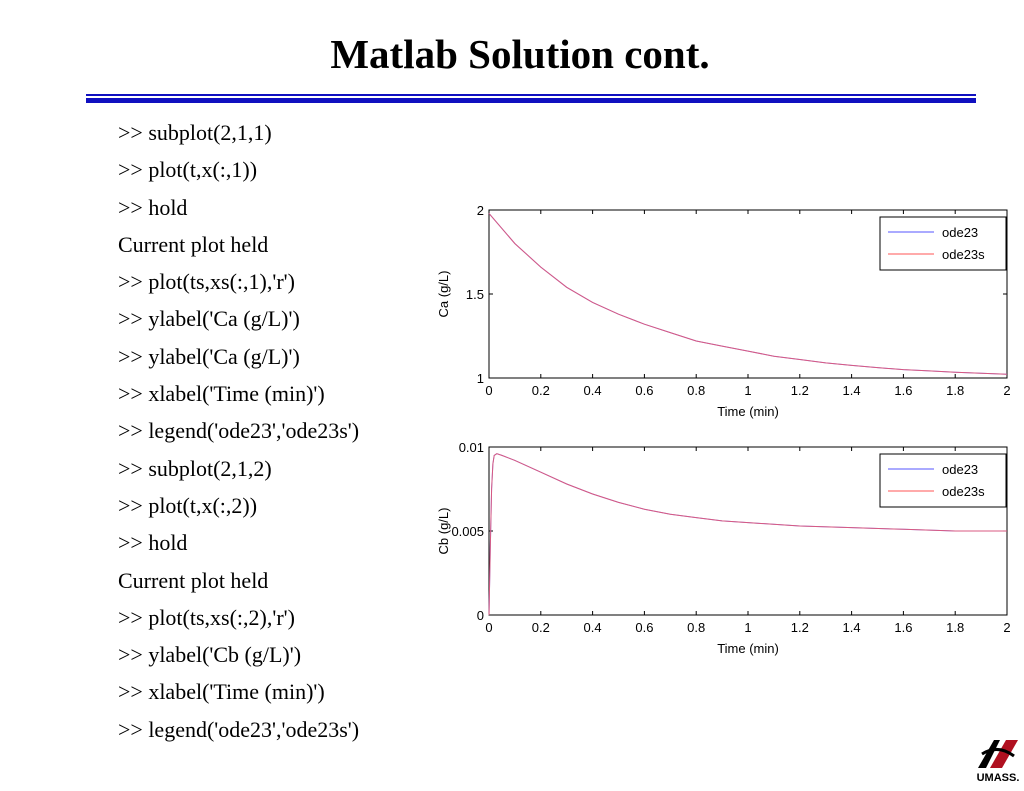 This screenshot has height=791, width=1024. Describe the element at coordinates (206, 282) in the screenshot. I see `code-line: >> plot(ts,xs(:,1),'r')` at that location.